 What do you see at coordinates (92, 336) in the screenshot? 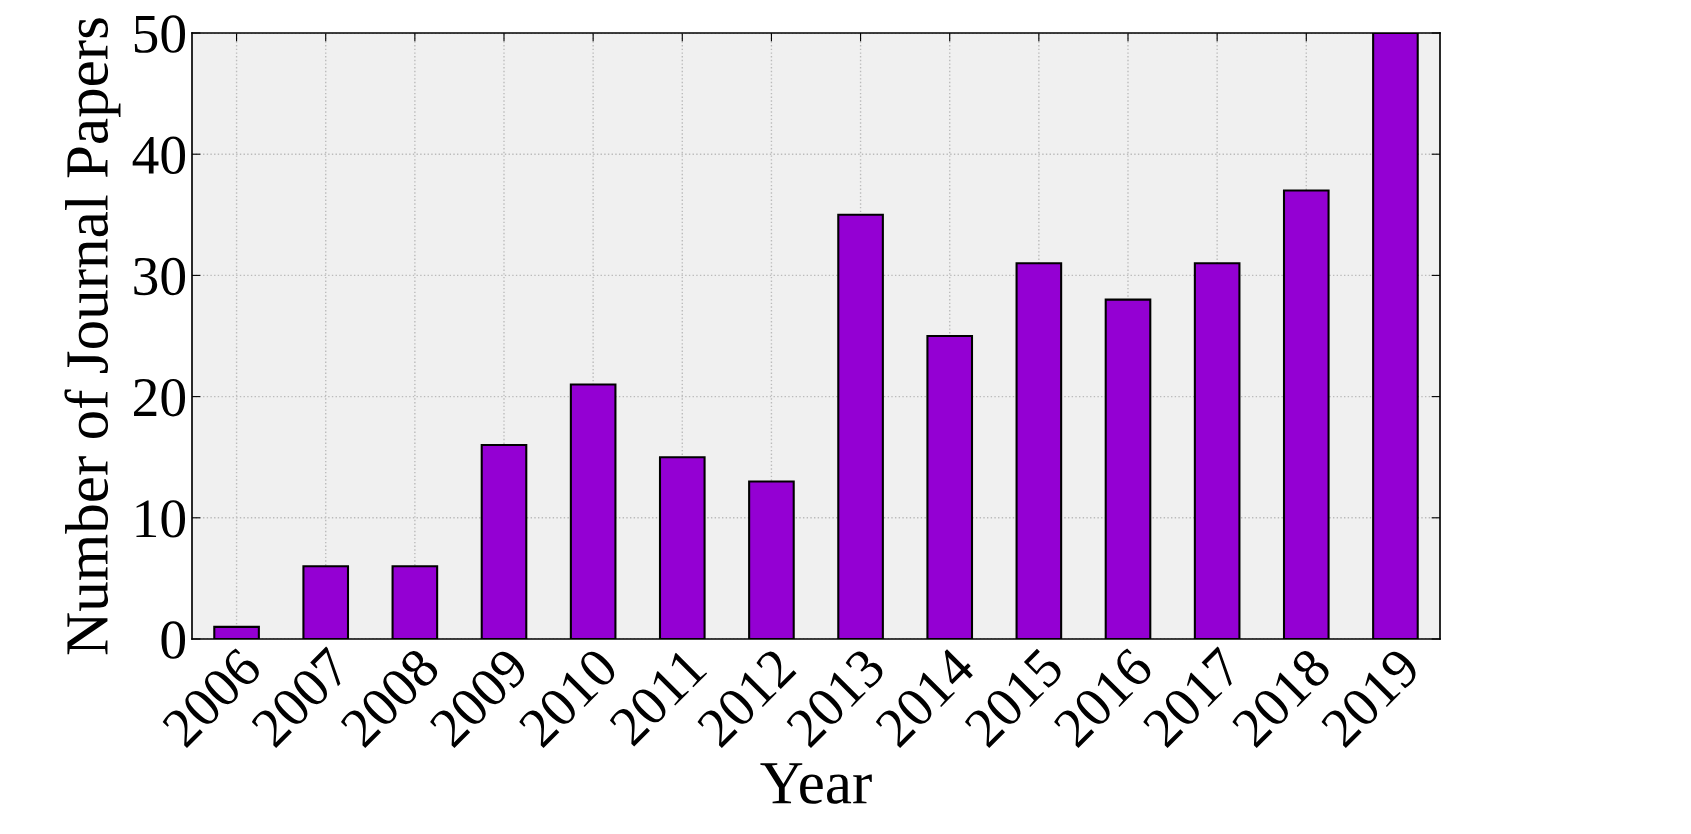
I see `y-axis-title: Number of Journal Papers` at bounding box center [92, 336].